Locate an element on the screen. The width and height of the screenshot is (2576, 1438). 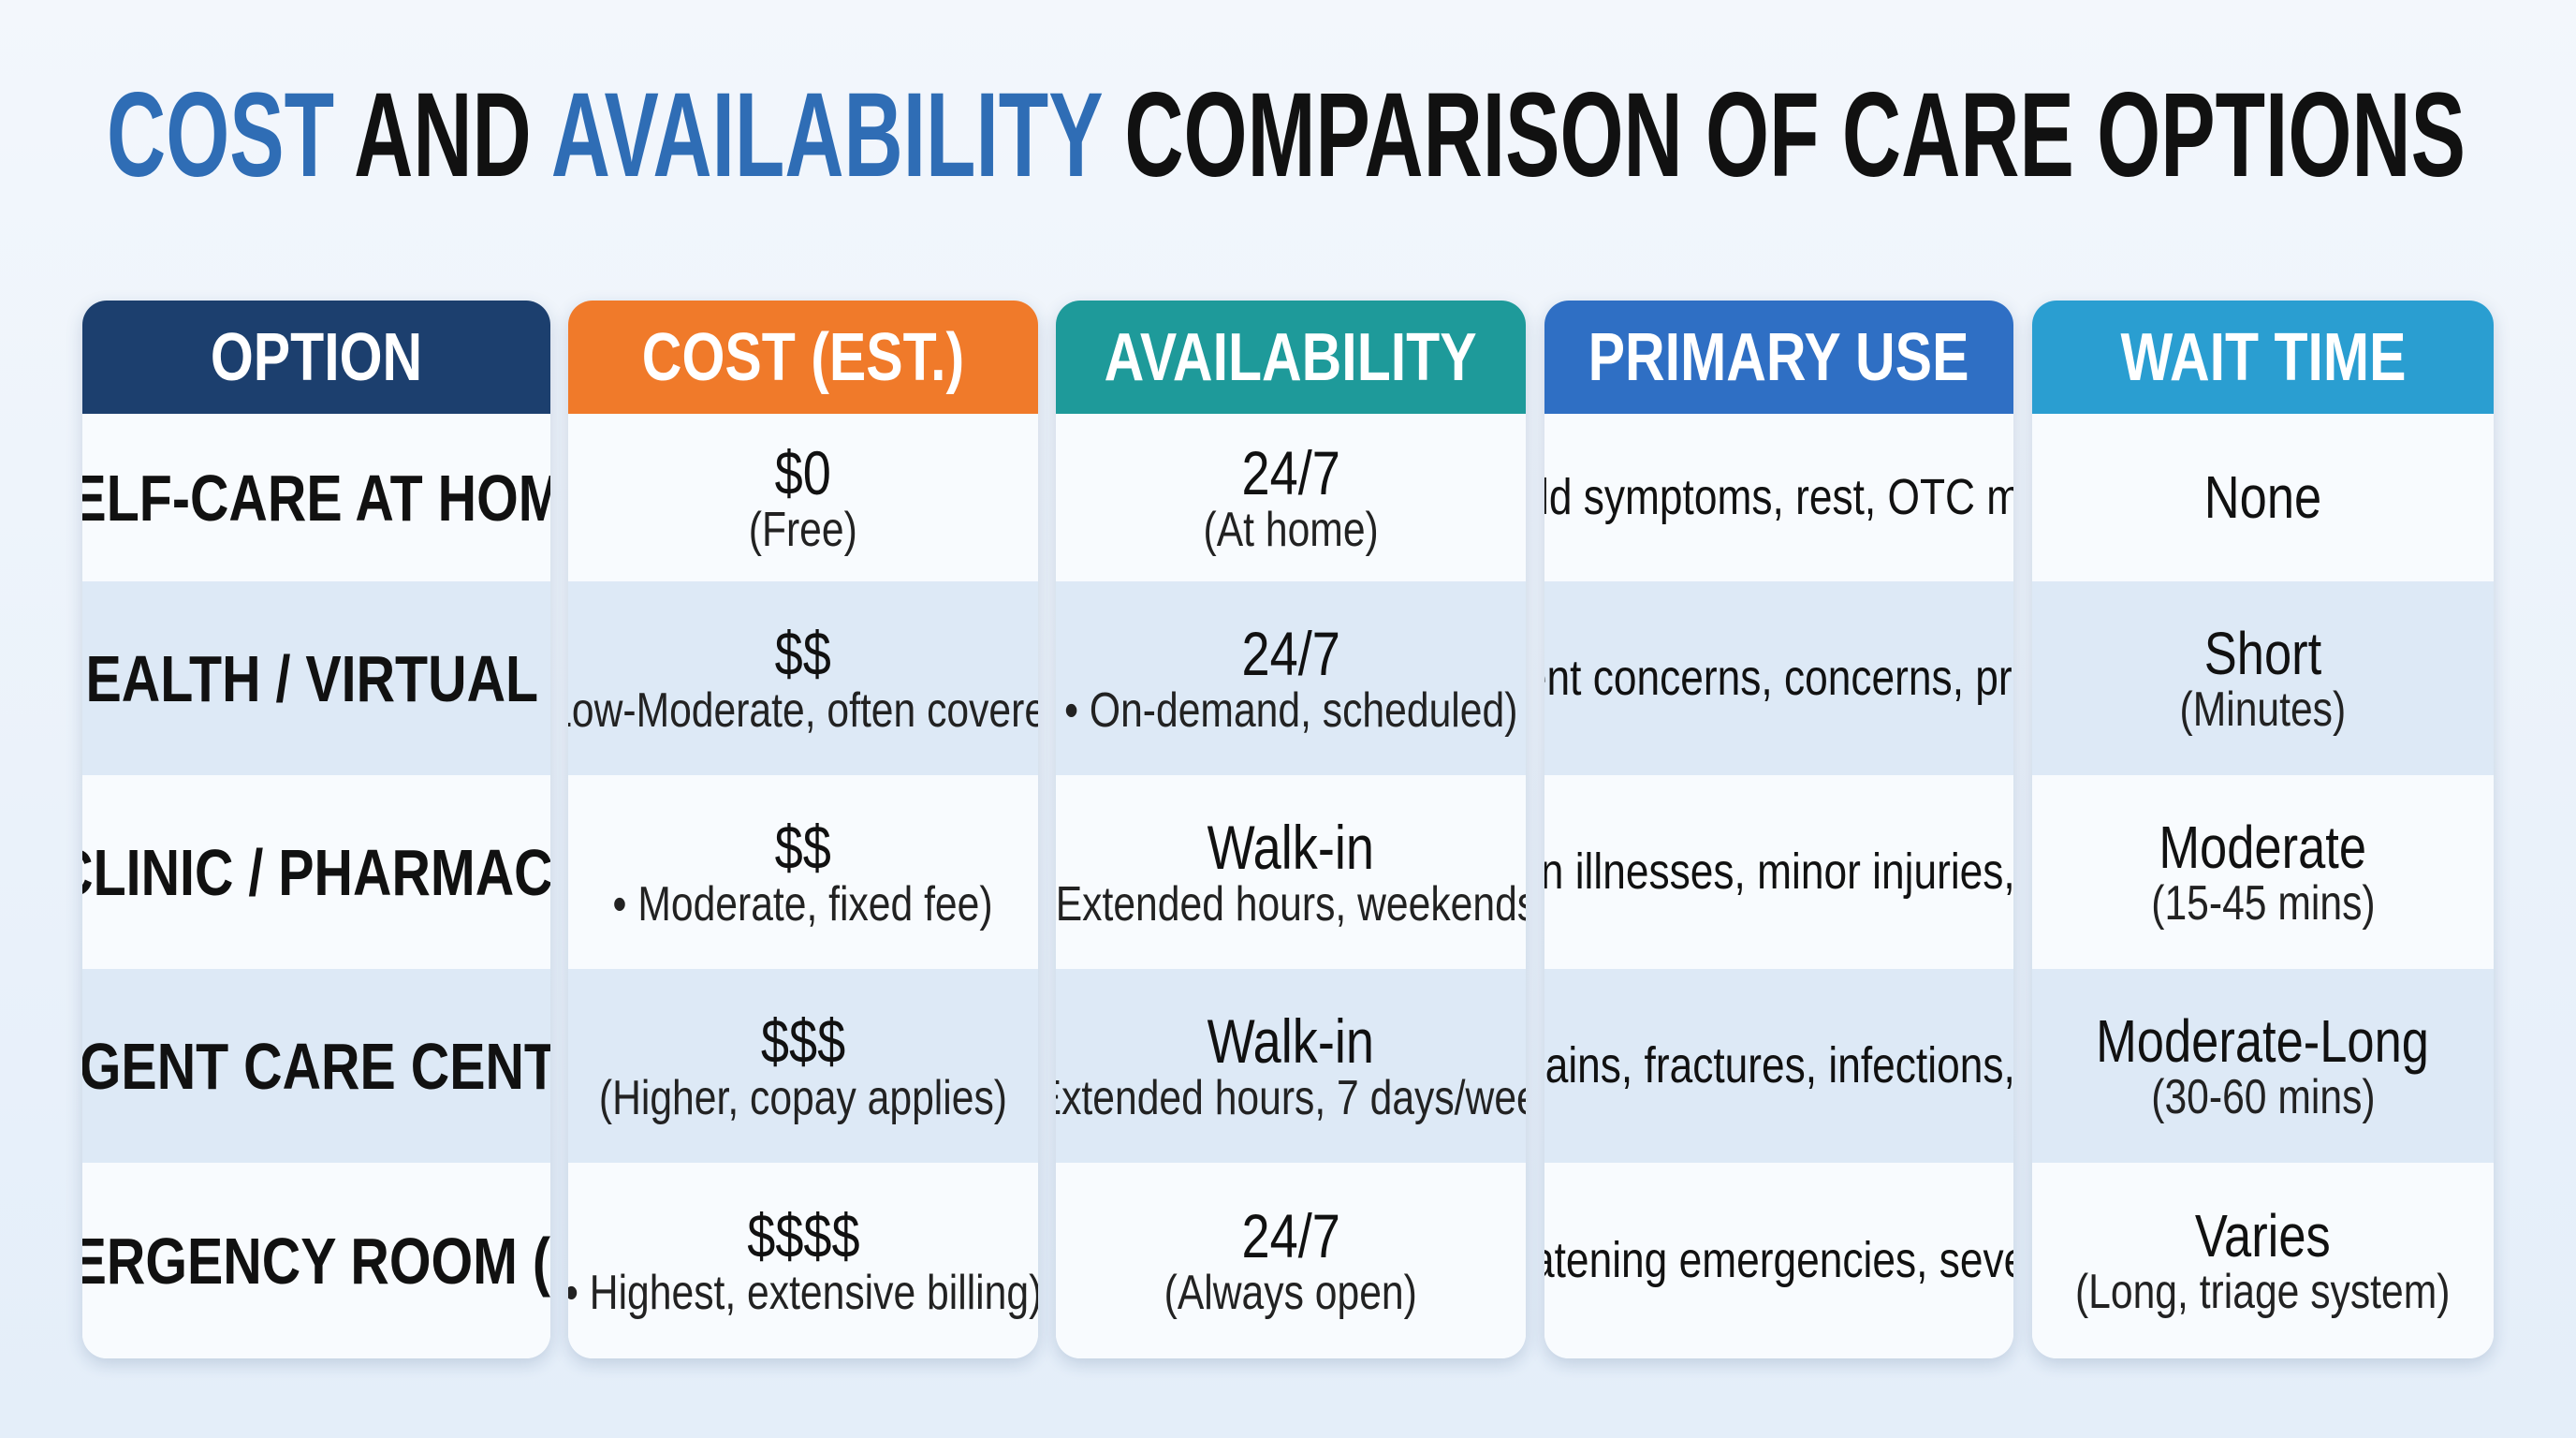
table-cell: Walk-in• Extended hours, 7 days/week) is located at coordinates (1291, 1066).